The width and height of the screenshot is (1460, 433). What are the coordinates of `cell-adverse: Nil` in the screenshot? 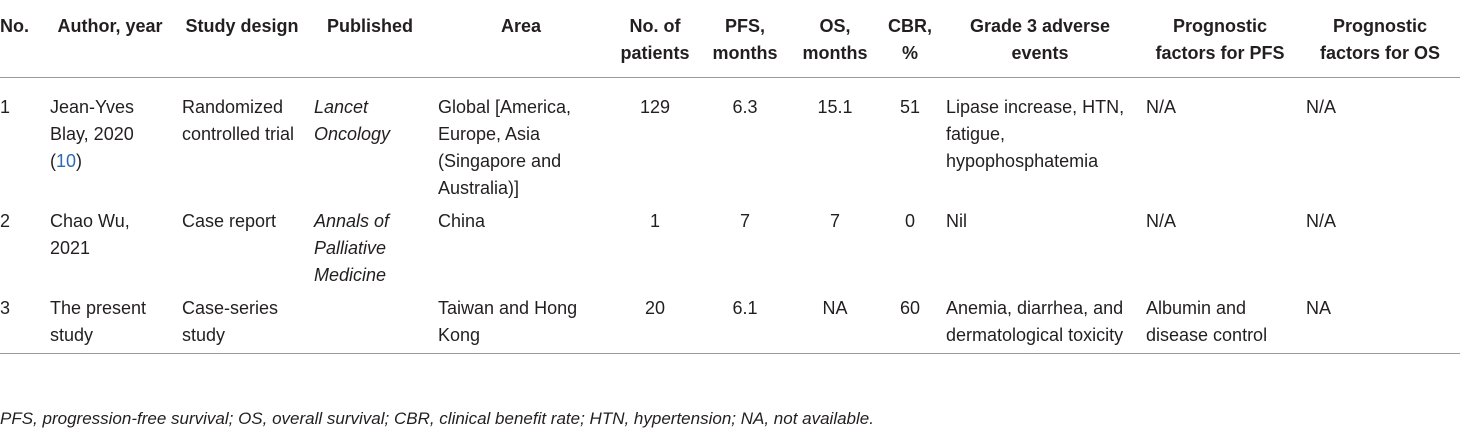 It's located at (956, 221).